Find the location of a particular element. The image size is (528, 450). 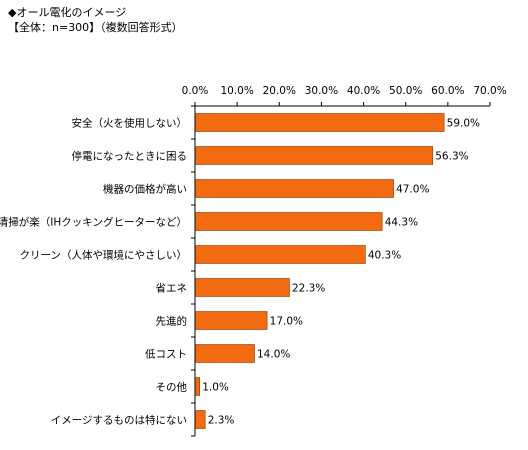

category-label: 停電になったときに困る is located at coordinates (130, 156).